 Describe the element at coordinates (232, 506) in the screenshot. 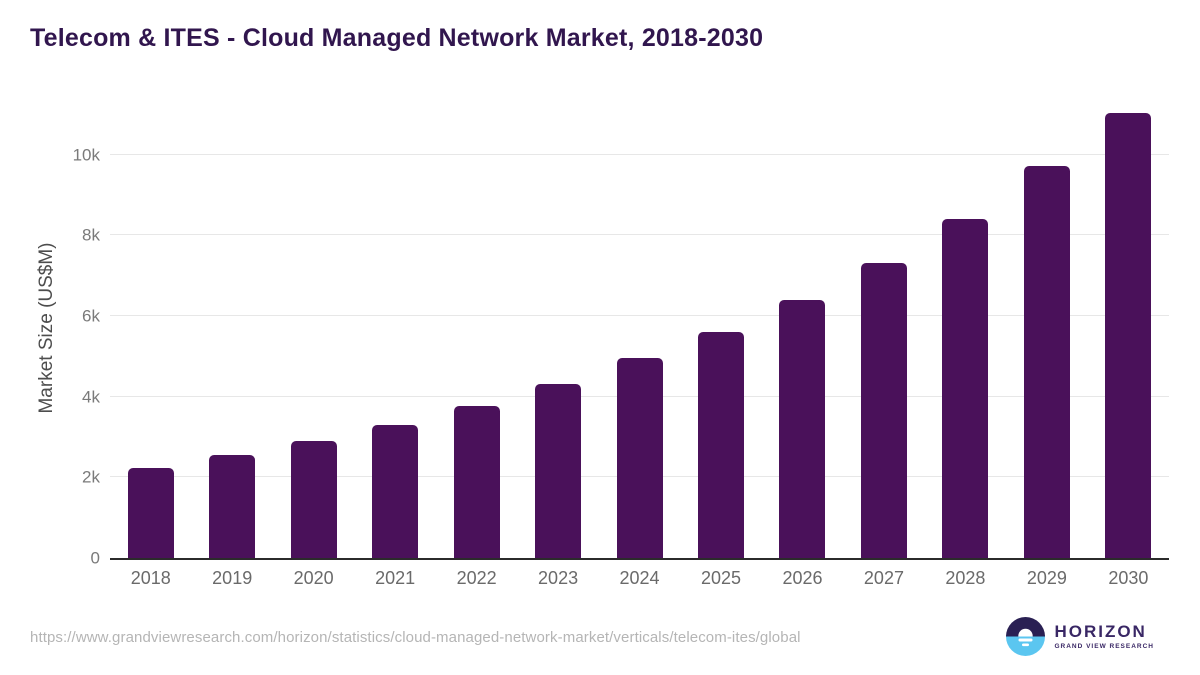

I see `bar-2019` at that location.